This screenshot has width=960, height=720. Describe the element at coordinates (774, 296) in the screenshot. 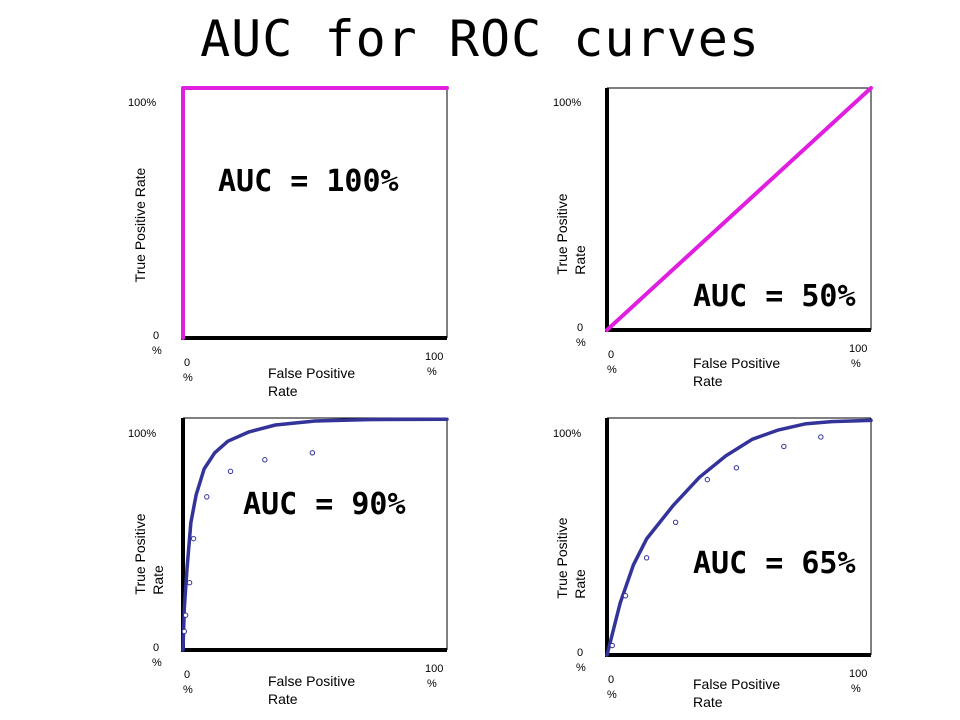

I see `auc-label: AUC = 50%` at that location.